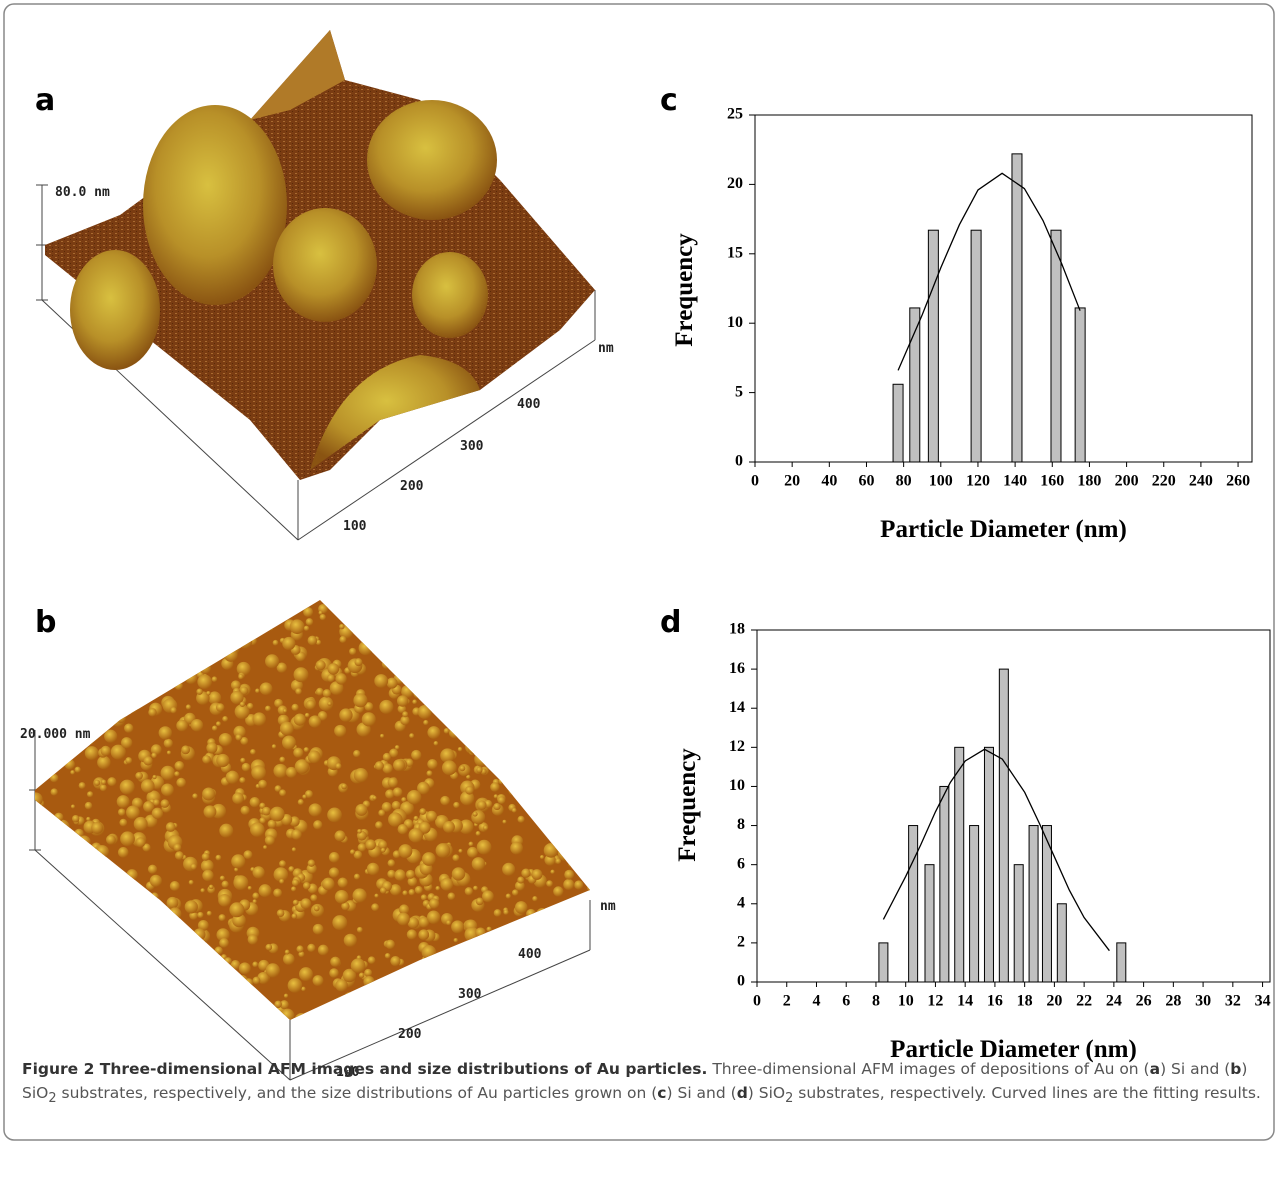 The width and height of the screenshot is (1279, 1200). I want to click on axis-tick-label: 100, so click(348, 1072).